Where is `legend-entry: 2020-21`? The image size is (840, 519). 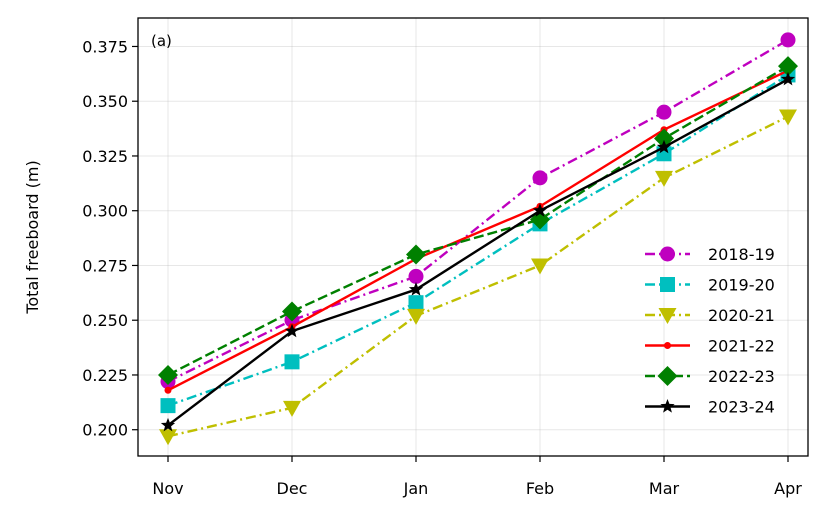 legend-entry: 2020-21 is located at coordinates (710, 315).